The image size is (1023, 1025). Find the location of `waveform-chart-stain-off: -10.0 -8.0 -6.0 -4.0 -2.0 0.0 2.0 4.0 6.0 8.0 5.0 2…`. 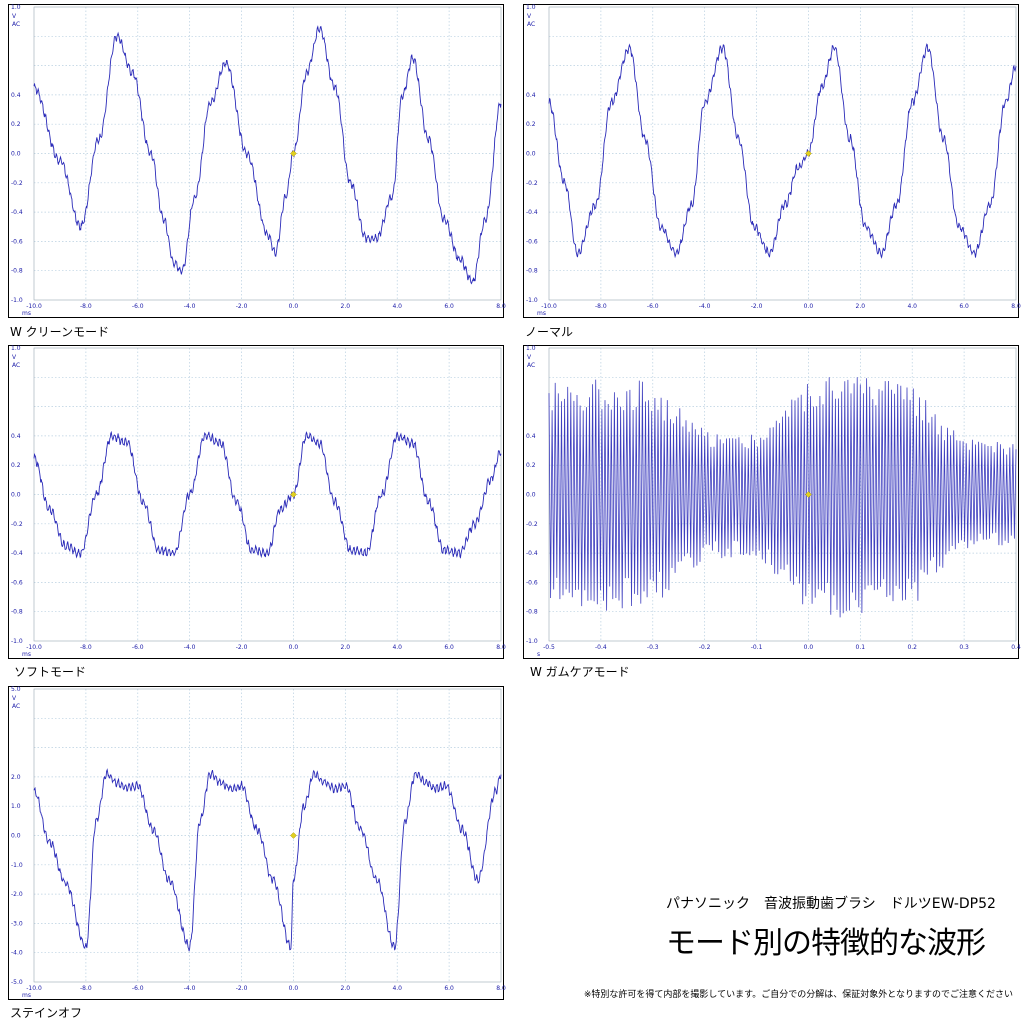

waveform-chart-stain-off: -10.0 -8.0 -6.0 -4.0 -2.0 0.0 2.0 4.0 6.0 8.0 5.0 2… is located at coordinates (257, 843).